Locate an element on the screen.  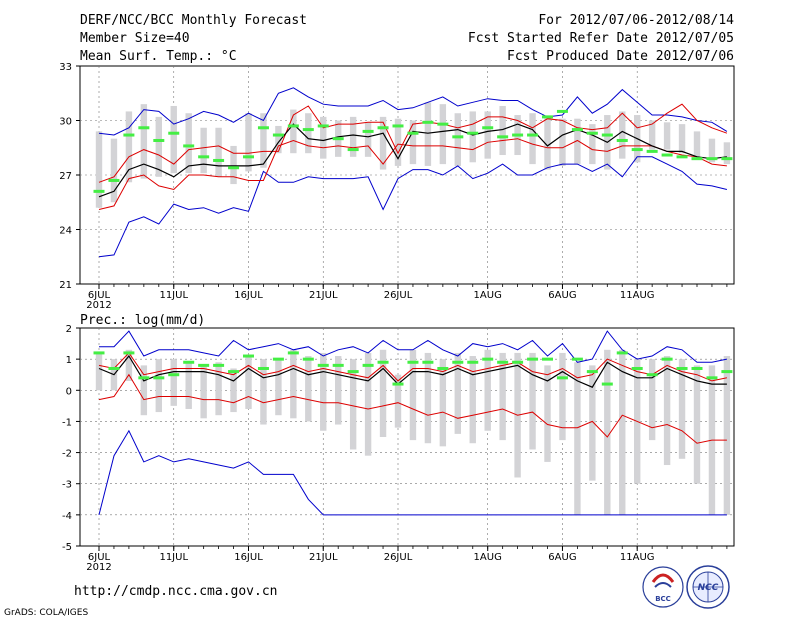
ncc-logo: NCC is located at coordinates (708, 587).